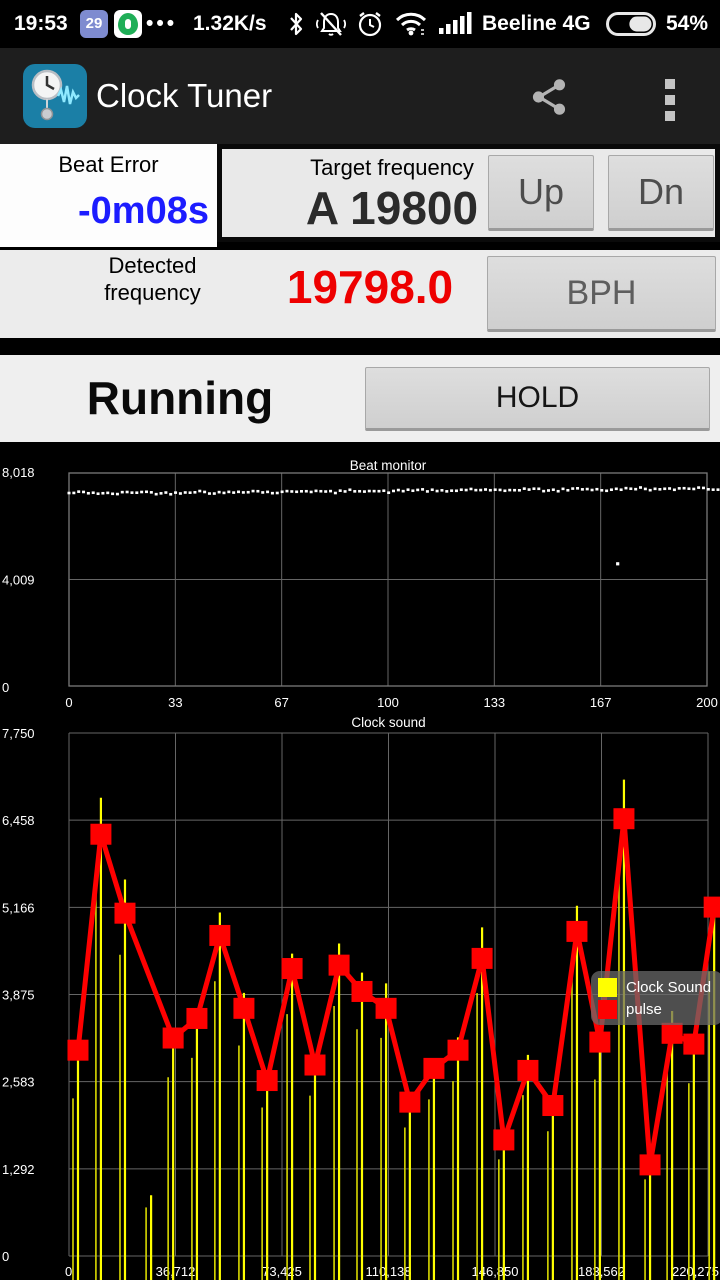  I want to click on app-title: Clock Tuner, so click(184, 95).